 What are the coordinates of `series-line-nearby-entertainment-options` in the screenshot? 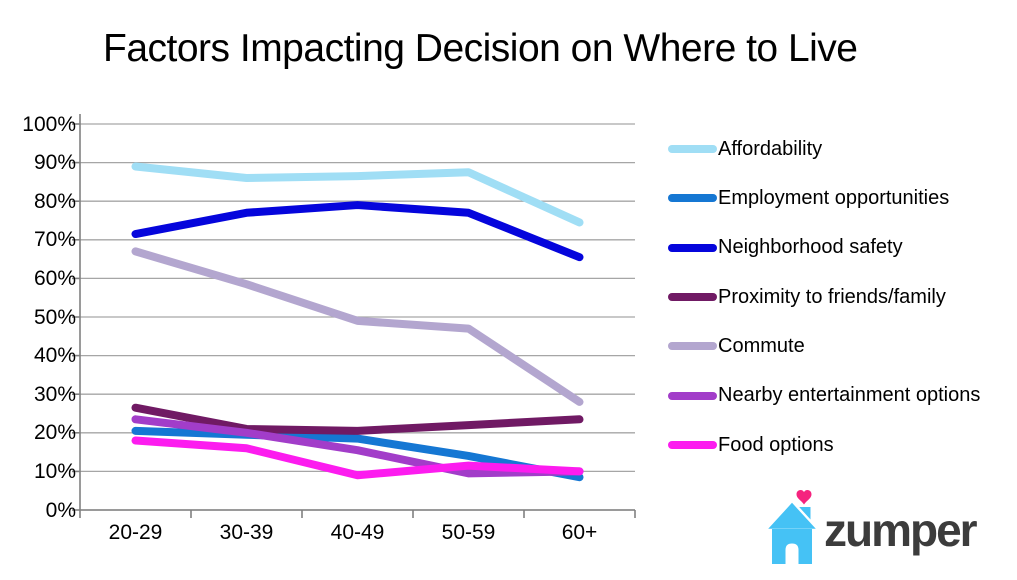 It's located at (357, 446).